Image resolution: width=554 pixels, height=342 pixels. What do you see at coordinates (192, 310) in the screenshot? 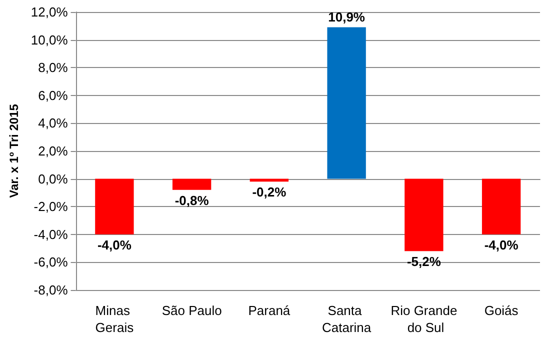
I see `x-tick-label: São Paulo` at bounding box center [192, 310].